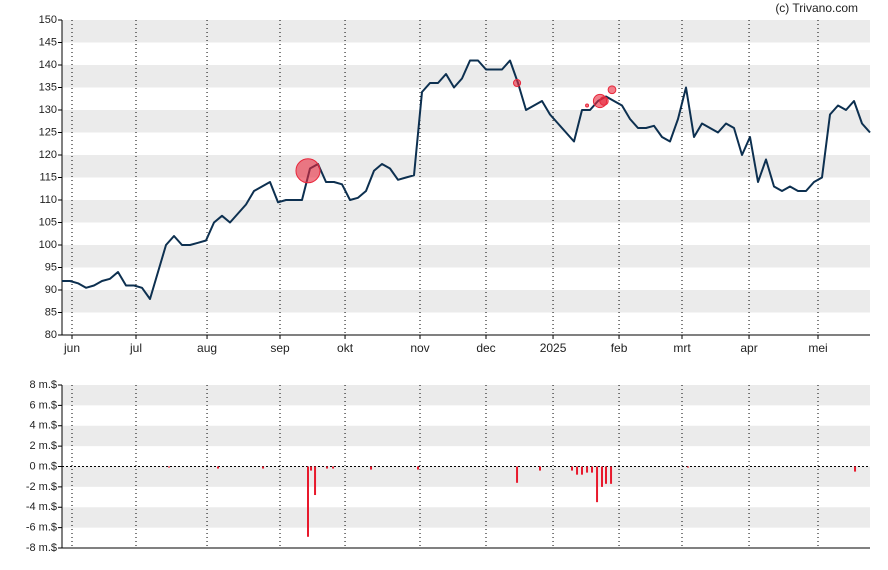  Describe the element at coordinates (41, 507) in the screenshot. I see `y-tick-label: -4 m.$` at that location.